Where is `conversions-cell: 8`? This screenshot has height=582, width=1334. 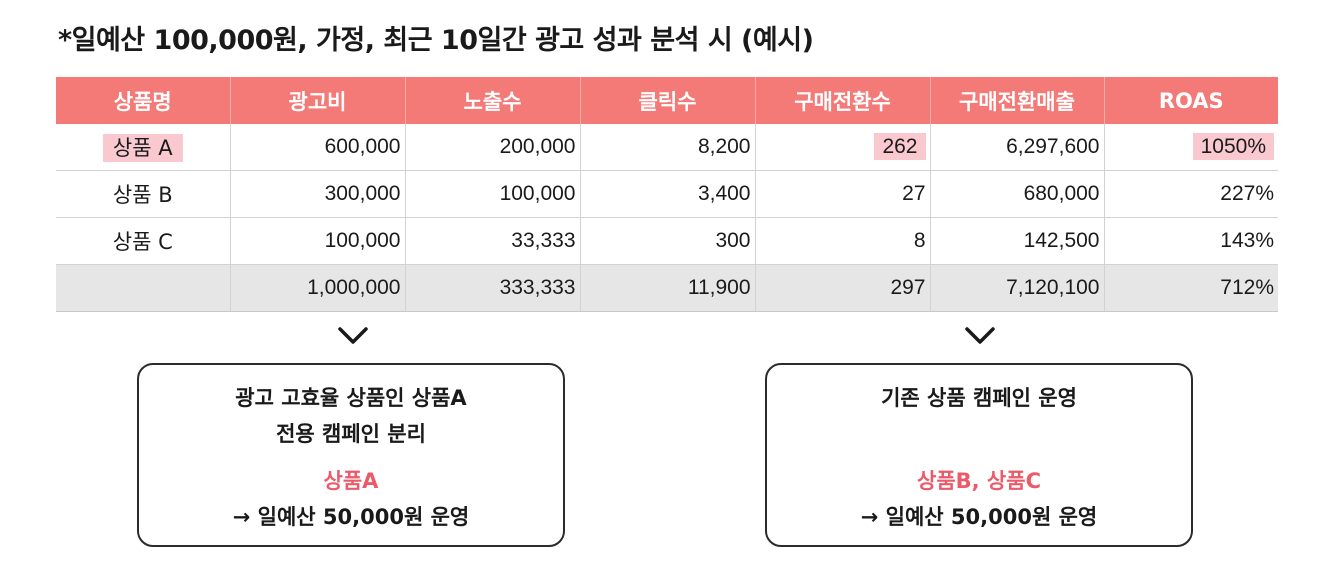 conversions-cell: 8 is located at coordinates (843, 241).